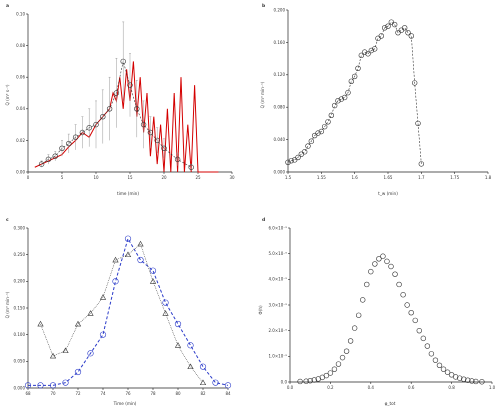 This screenshot has height=409, width=499. Describe the element at coordinates (7, 304) in the screenshot. I see `panel-c-y-axis-label: Q (m³ min⁻¹)` at that location.